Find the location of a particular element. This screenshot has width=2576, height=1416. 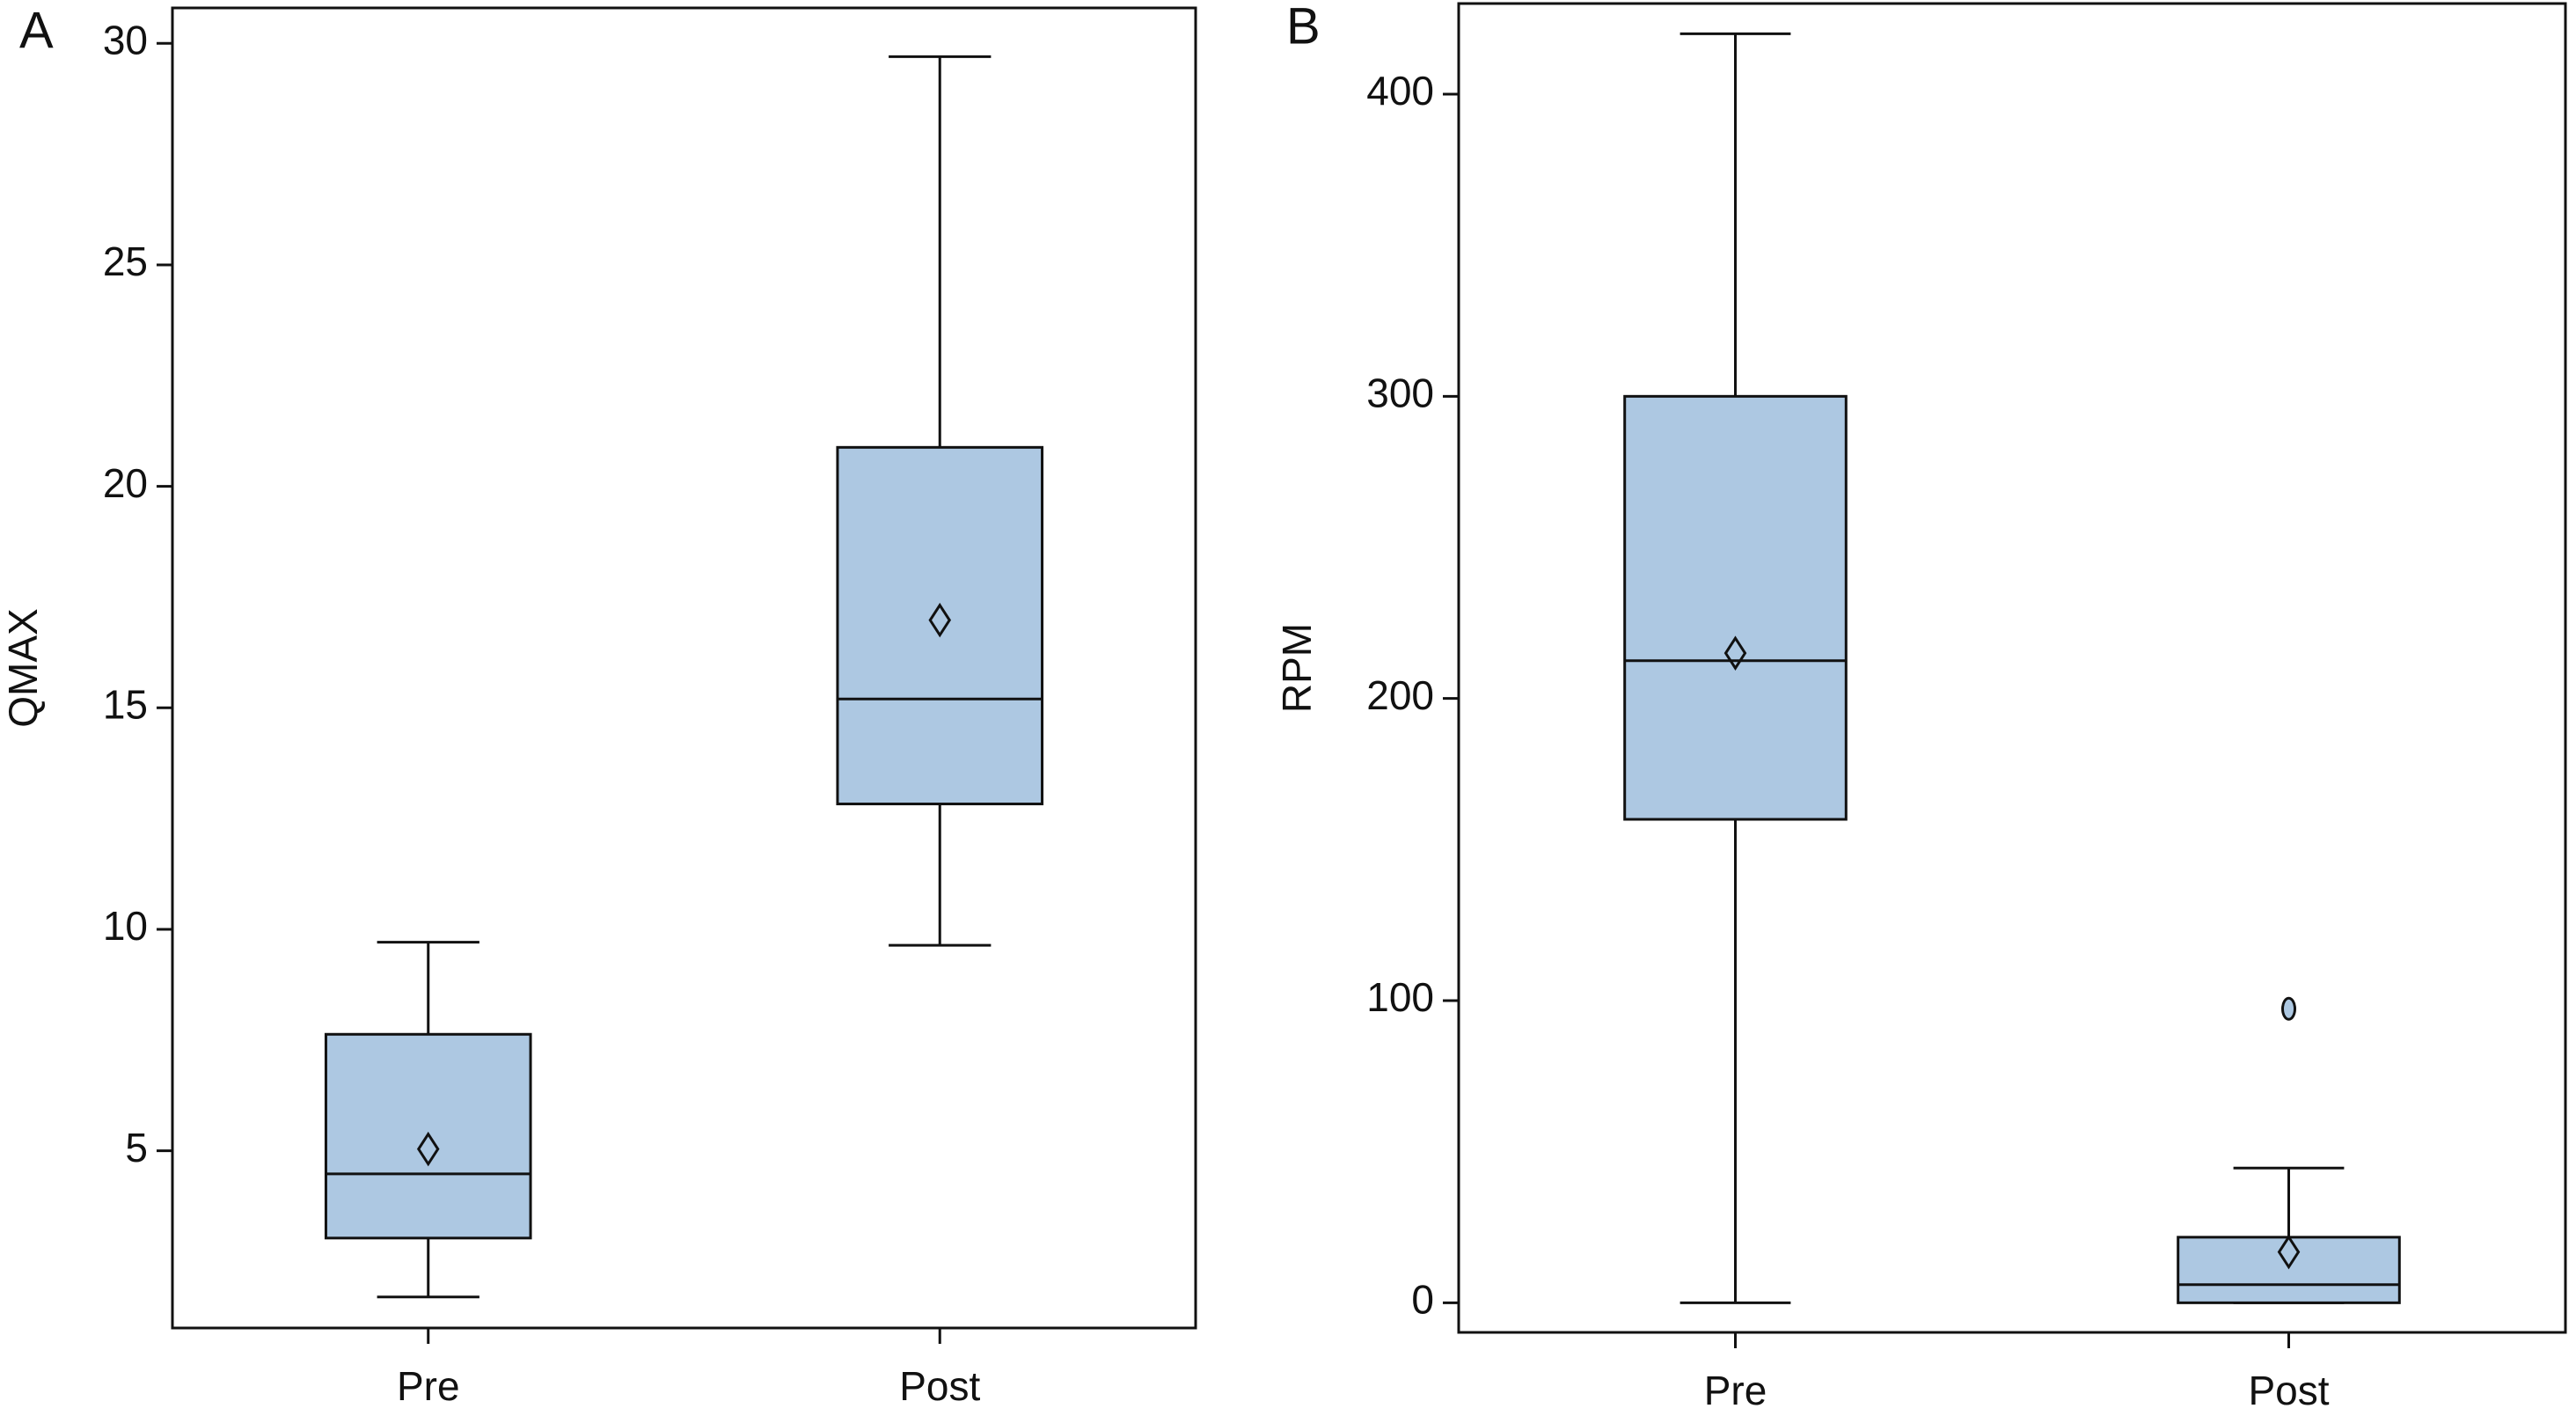

y-tick-label: 15 is located at coordinates (126, 704).